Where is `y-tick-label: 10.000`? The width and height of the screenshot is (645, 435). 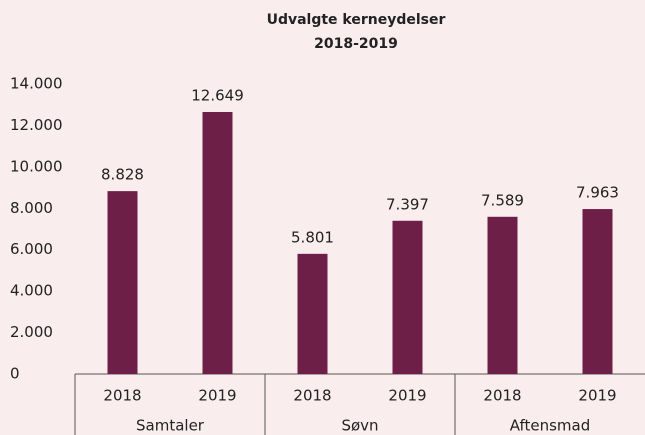
y-tick-label: 10.000 is located at coordinates (36, 166).